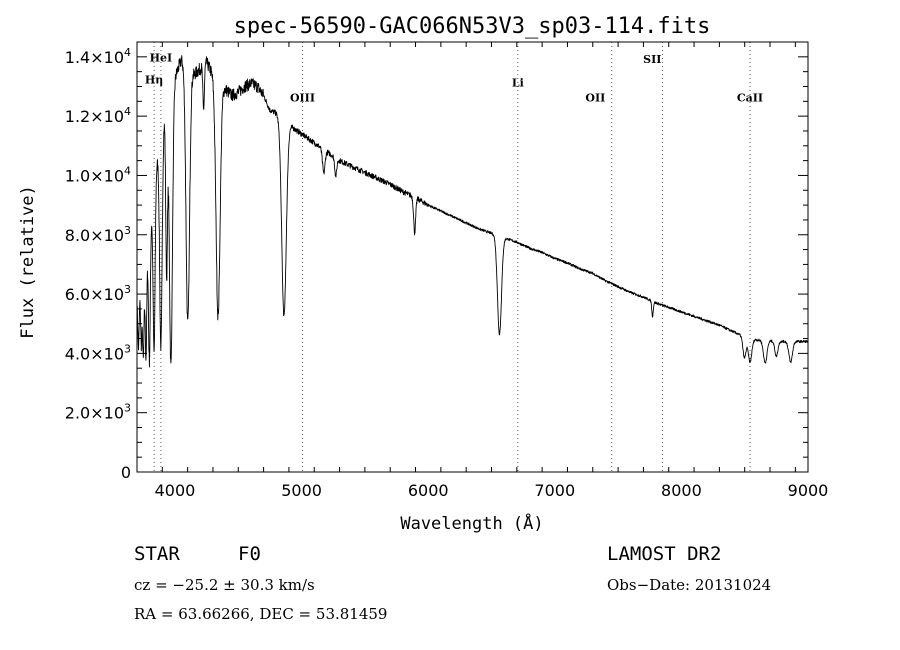  I want to click on x-tick-label: 4000, so click(175, 490).